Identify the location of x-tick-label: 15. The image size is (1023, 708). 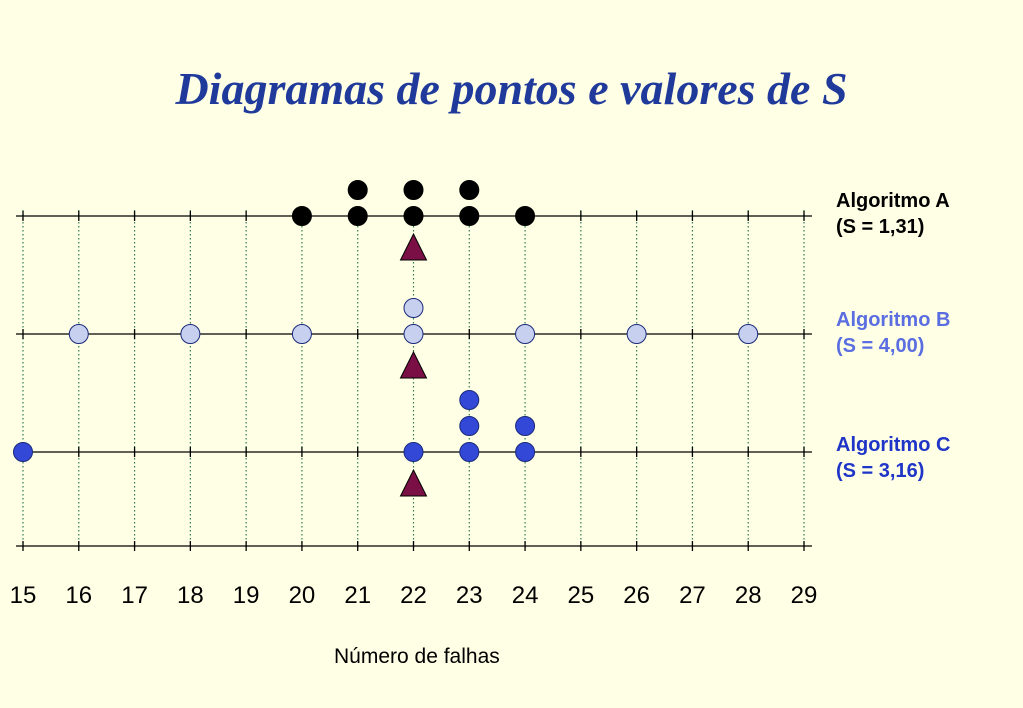
(23, 595).